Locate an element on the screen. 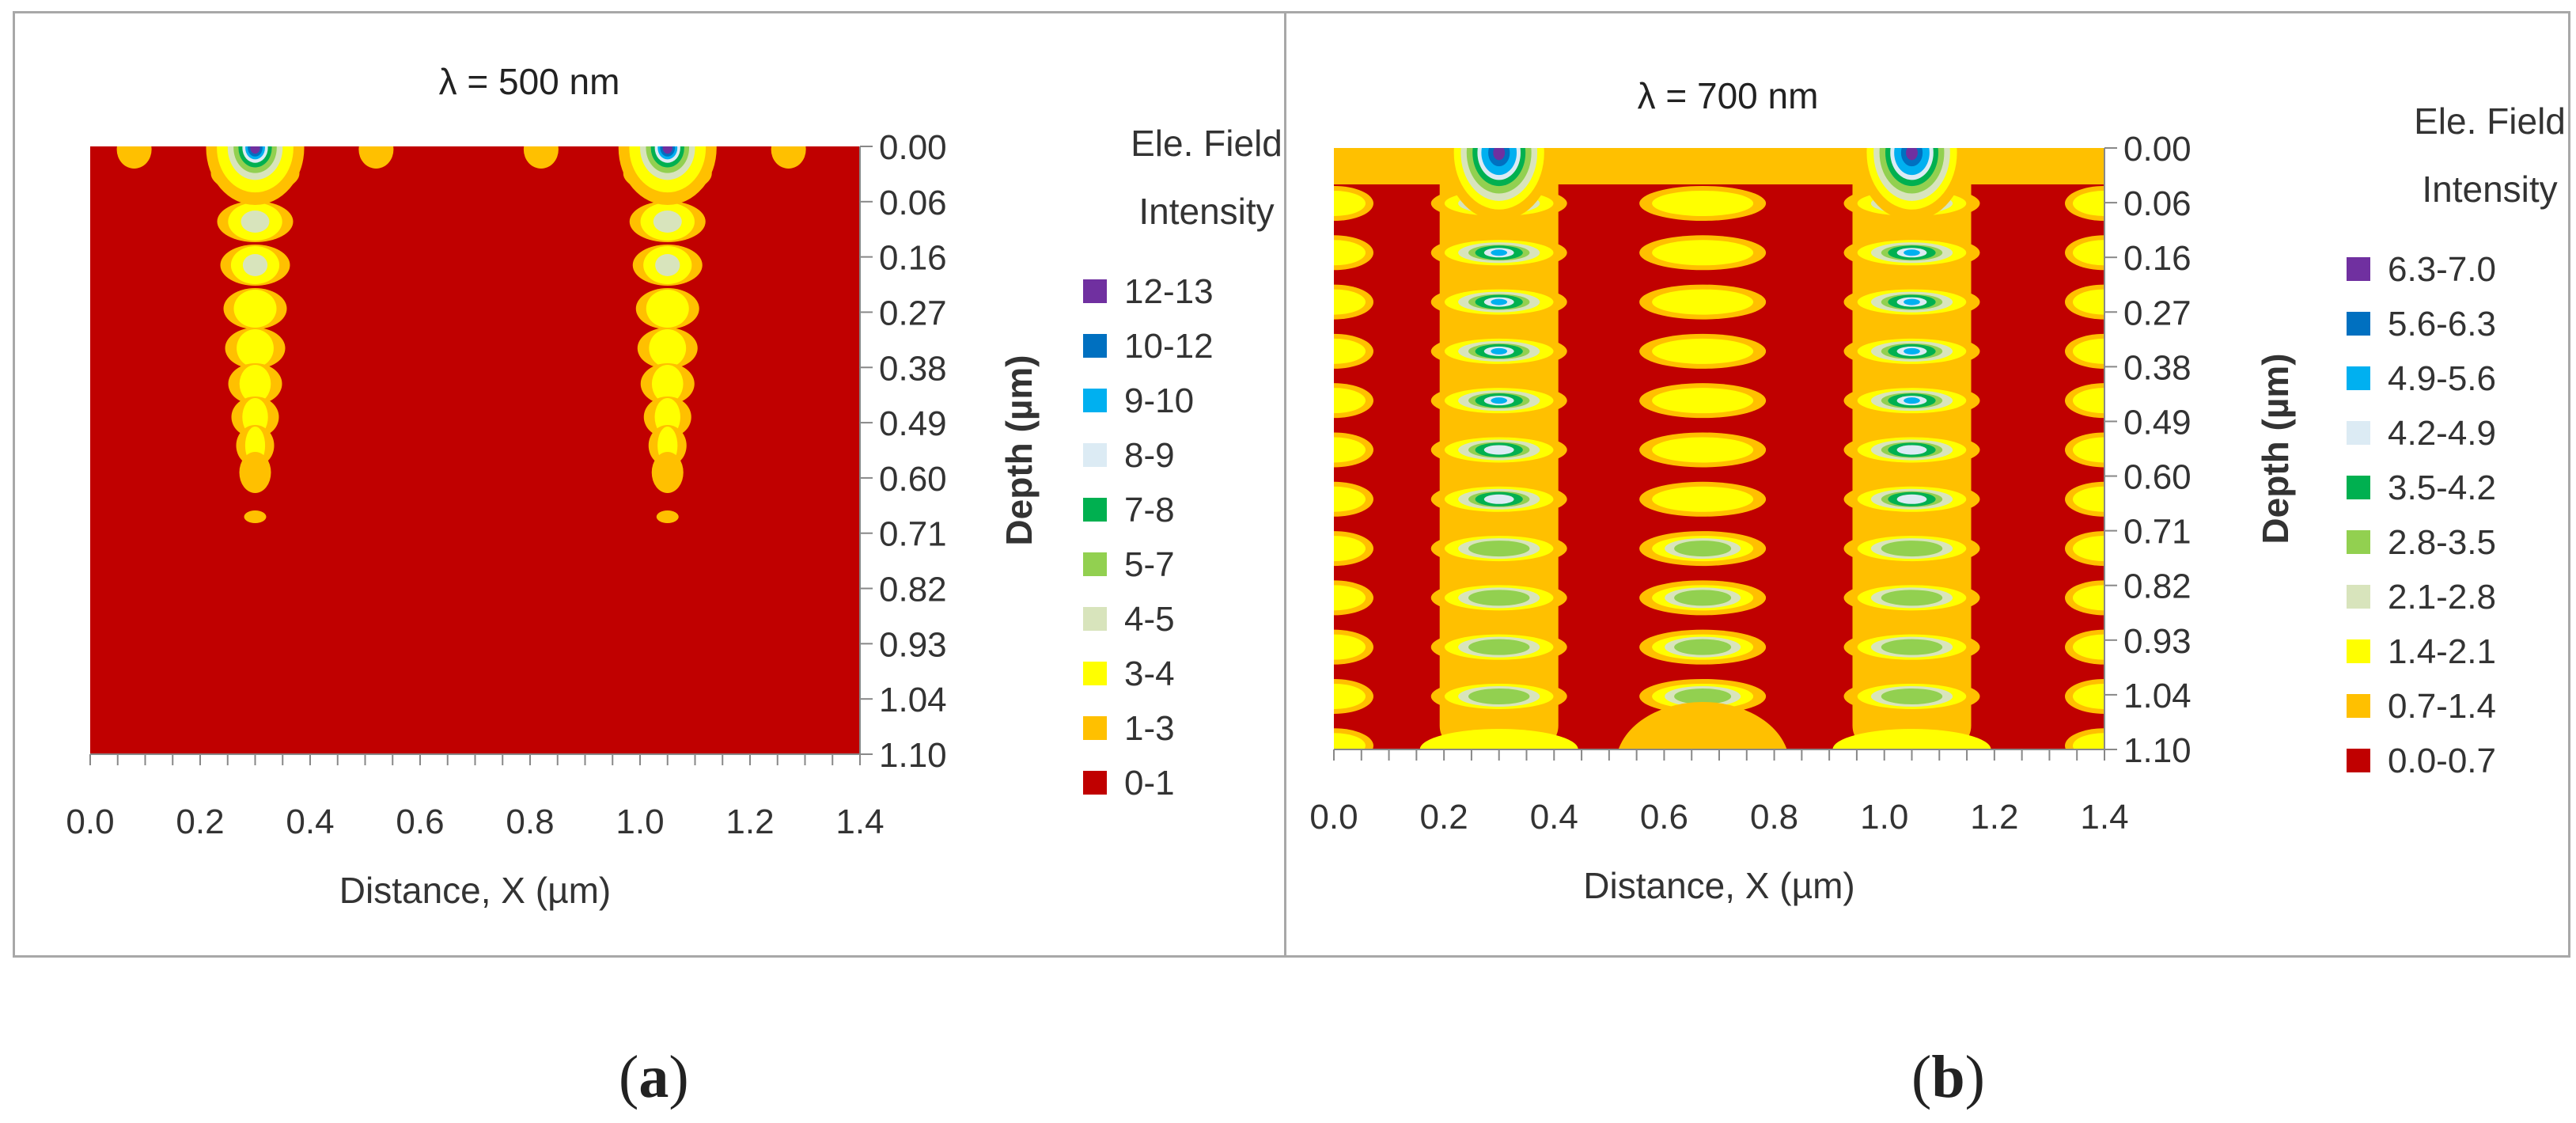 The height and width of the screenshot is (1123, 2576). y-tick-label: 0.71 is located at coordinates (2157, 532).